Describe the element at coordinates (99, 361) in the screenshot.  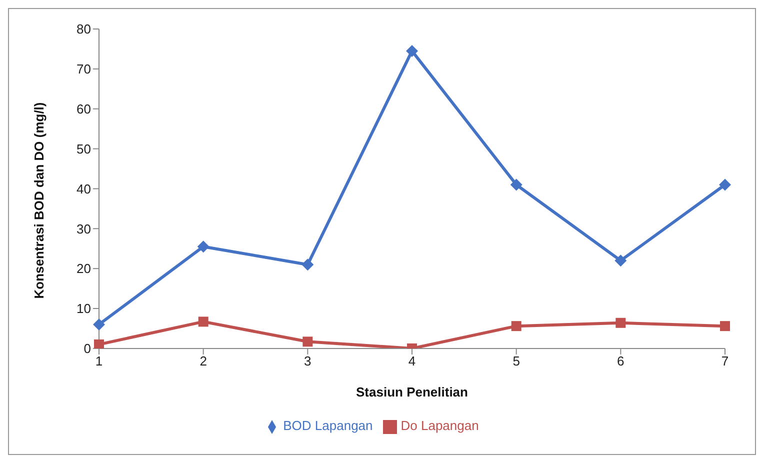
I see `x-tick-label: 1` at that location.